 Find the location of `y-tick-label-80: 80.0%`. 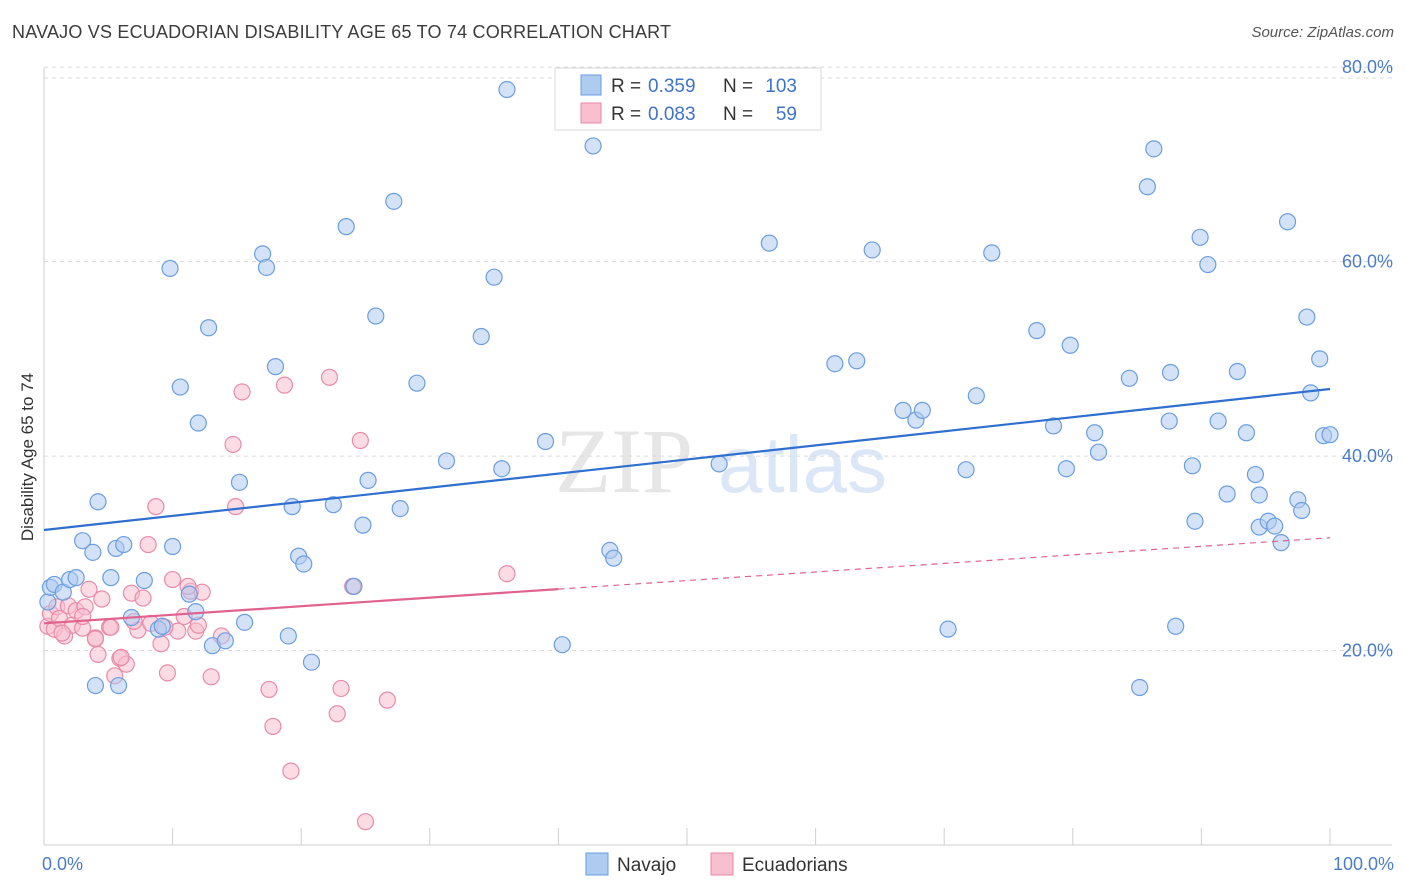

y-tick-label-80: 80.0% is located at coordinates (1367, 67).